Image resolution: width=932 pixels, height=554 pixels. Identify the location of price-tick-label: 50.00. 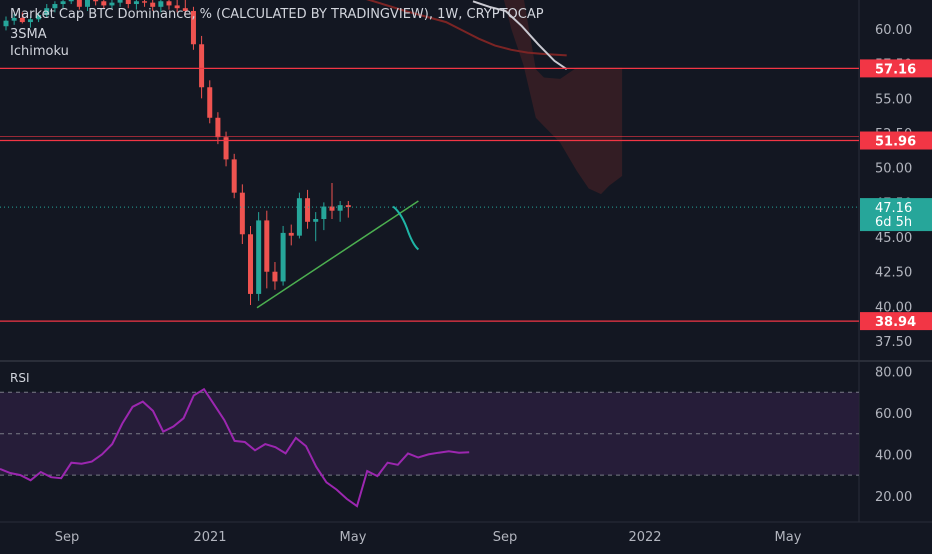
(893, 169).